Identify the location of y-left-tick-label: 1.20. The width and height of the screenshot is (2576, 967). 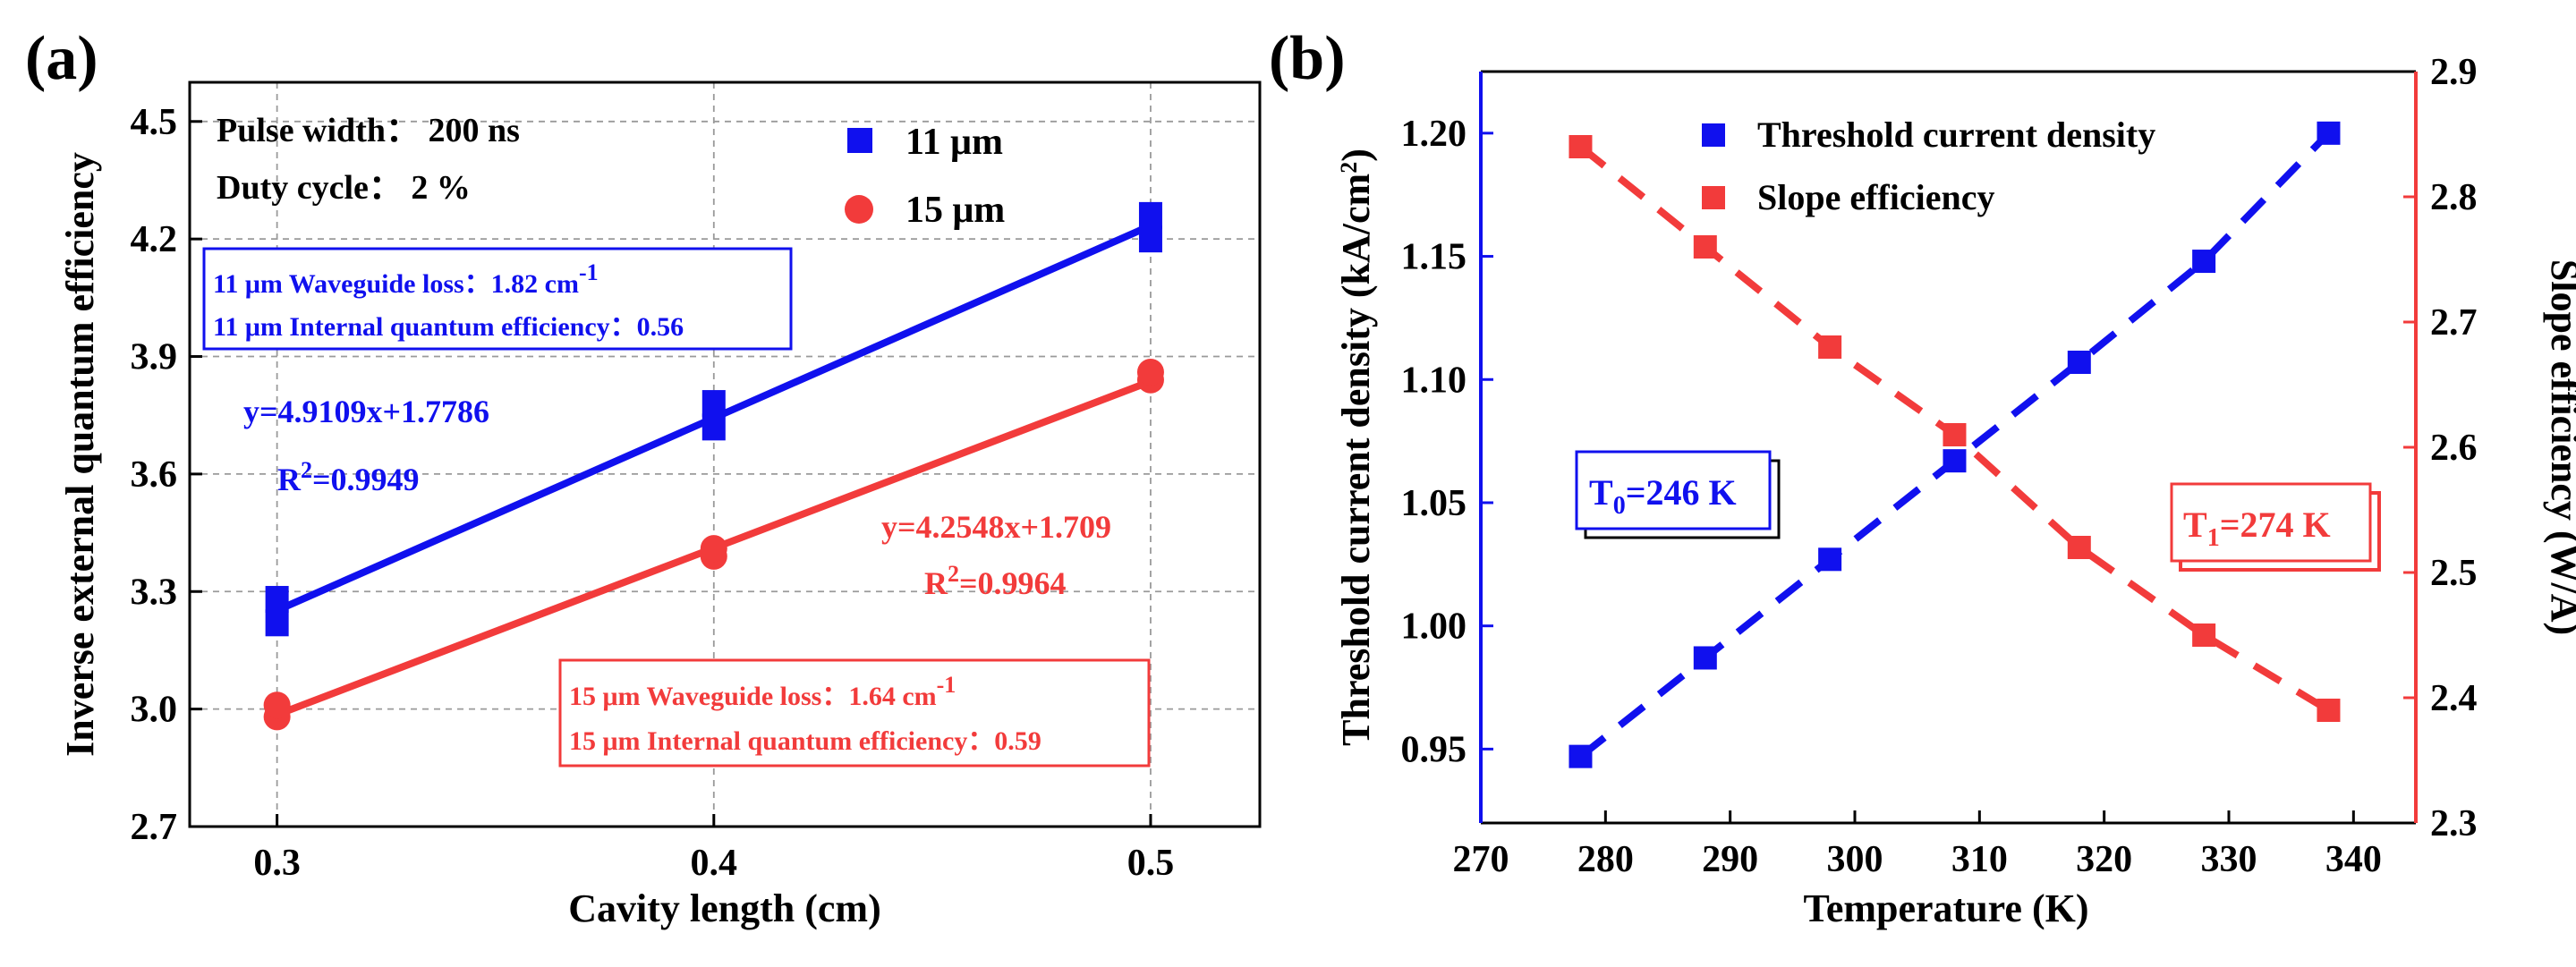
(1434, 134).